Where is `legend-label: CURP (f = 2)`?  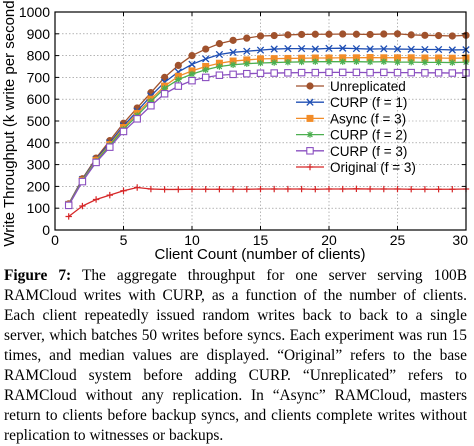 legend-label: CURP (f = 2) is located at coordinates (368, 135).